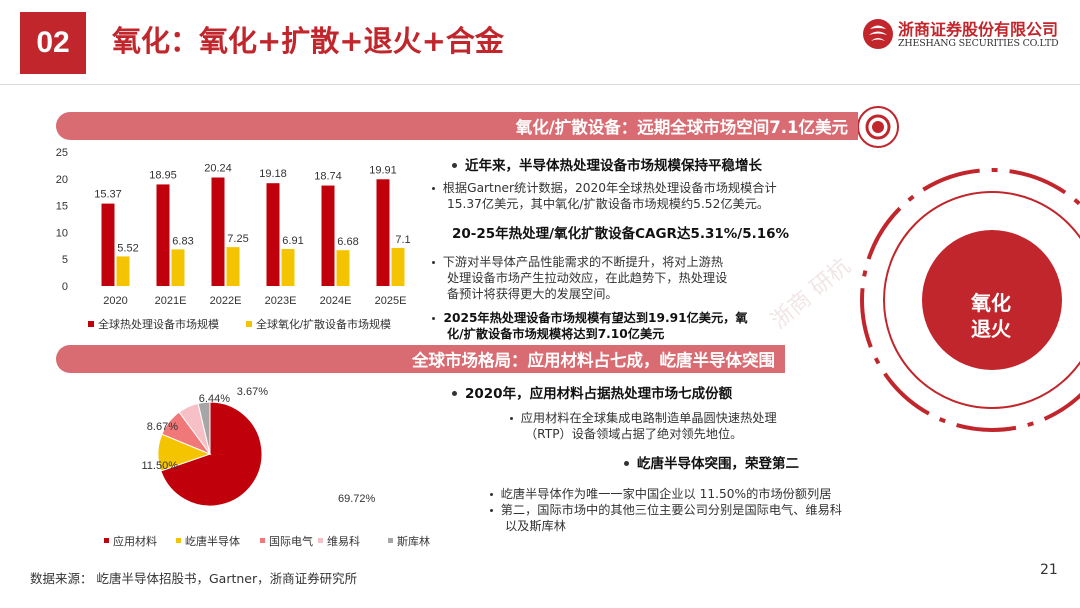 Image resolution: width=1080 pixels, height=608 pixels. What do you see at coordinates (609, 188) in the screenshot?
I see `section1-paragraph1-line1: 根据Gartner统计数据，2020年全球热处理设备市场规模合计` at bounding box center [609, 188].